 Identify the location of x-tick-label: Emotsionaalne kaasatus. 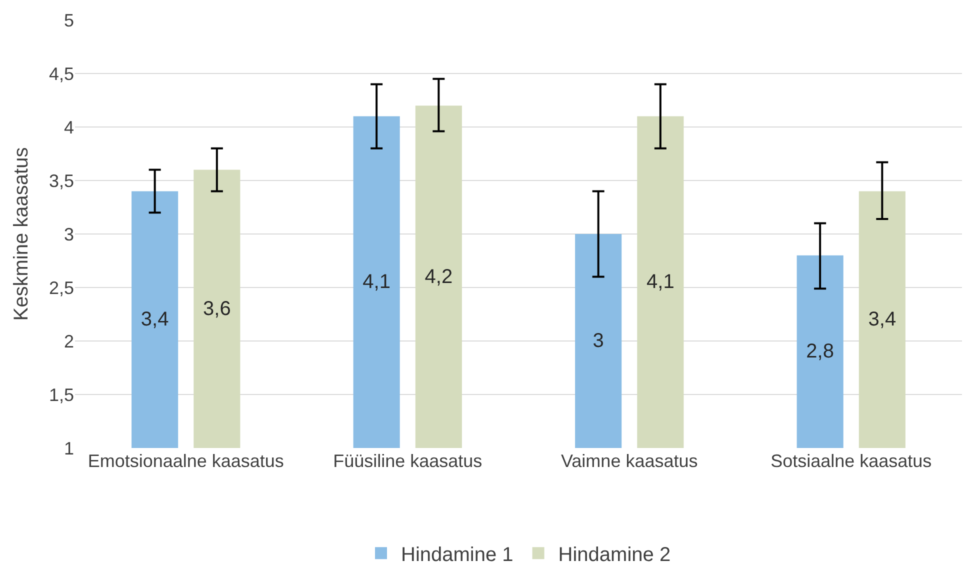
(186, 461).